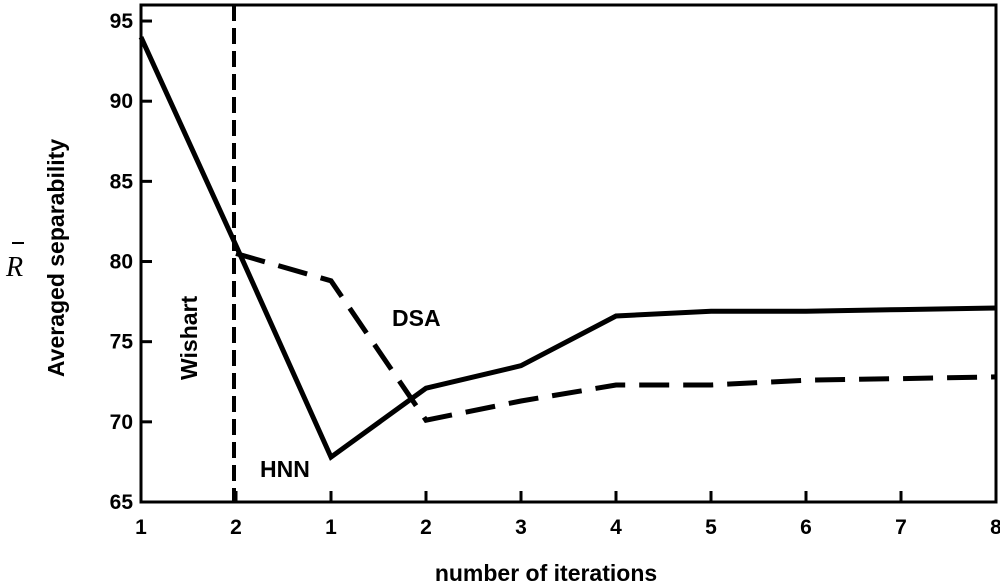  What do you see at coordinates (14, 267) in the screenshot?
I see `y-axis-symbol: R` at bounding box center [14, 267].